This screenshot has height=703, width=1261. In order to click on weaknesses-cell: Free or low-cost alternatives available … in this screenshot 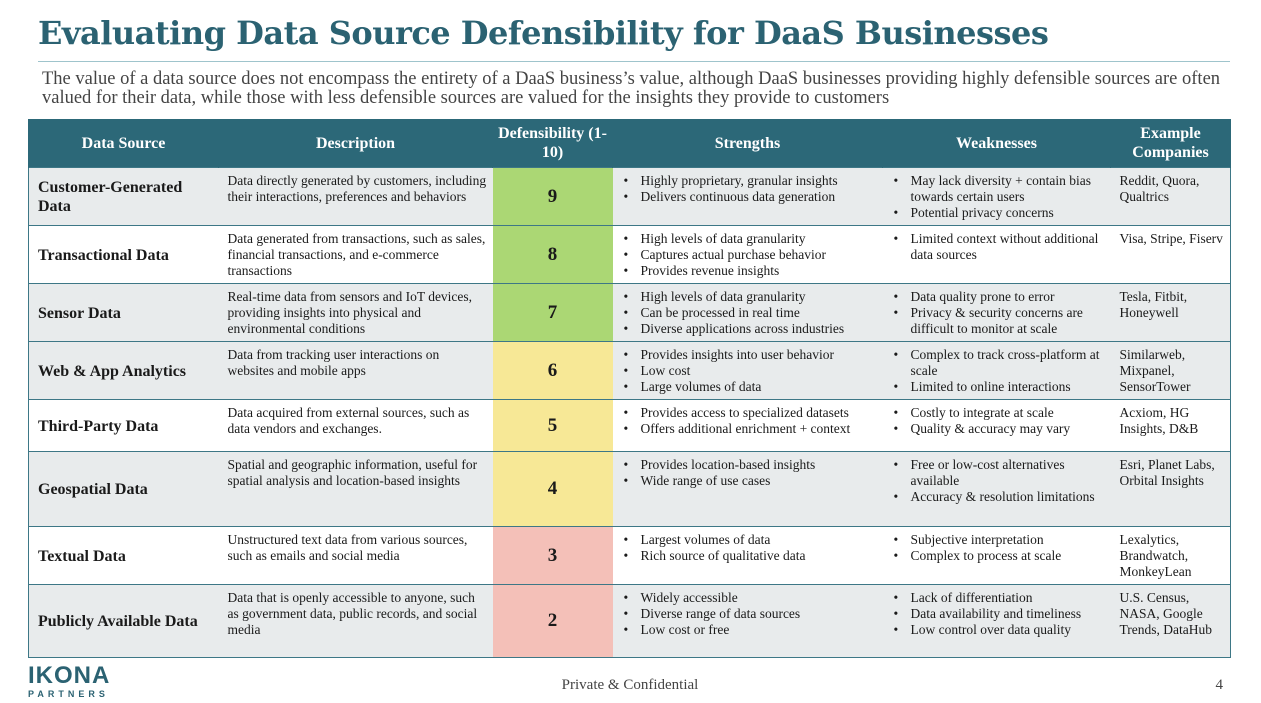, I will do `click(996, 489)`.